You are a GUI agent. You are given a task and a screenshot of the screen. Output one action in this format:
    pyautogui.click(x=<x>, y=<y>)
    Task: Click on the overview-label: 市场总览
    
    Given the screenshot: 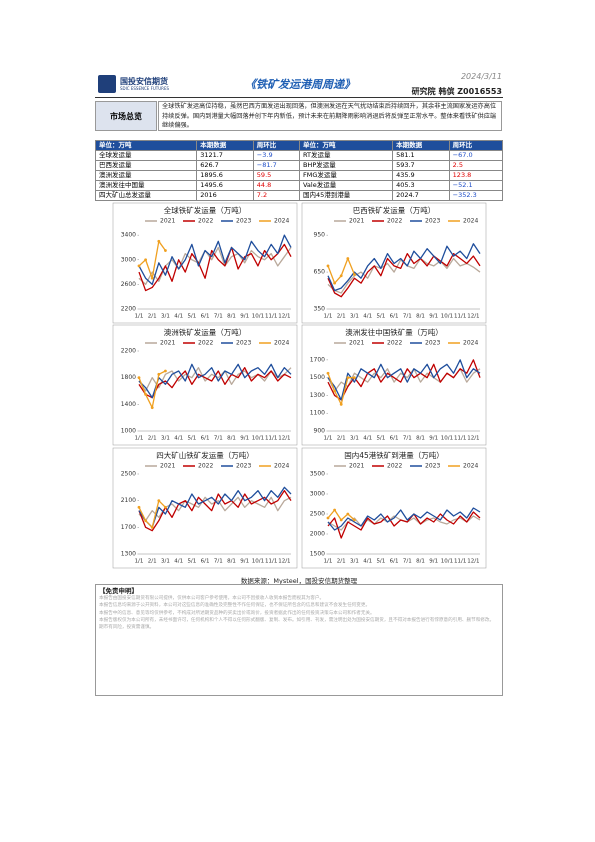 What is the action you would take?
    pyautogui.click(x=126, y=116)
    